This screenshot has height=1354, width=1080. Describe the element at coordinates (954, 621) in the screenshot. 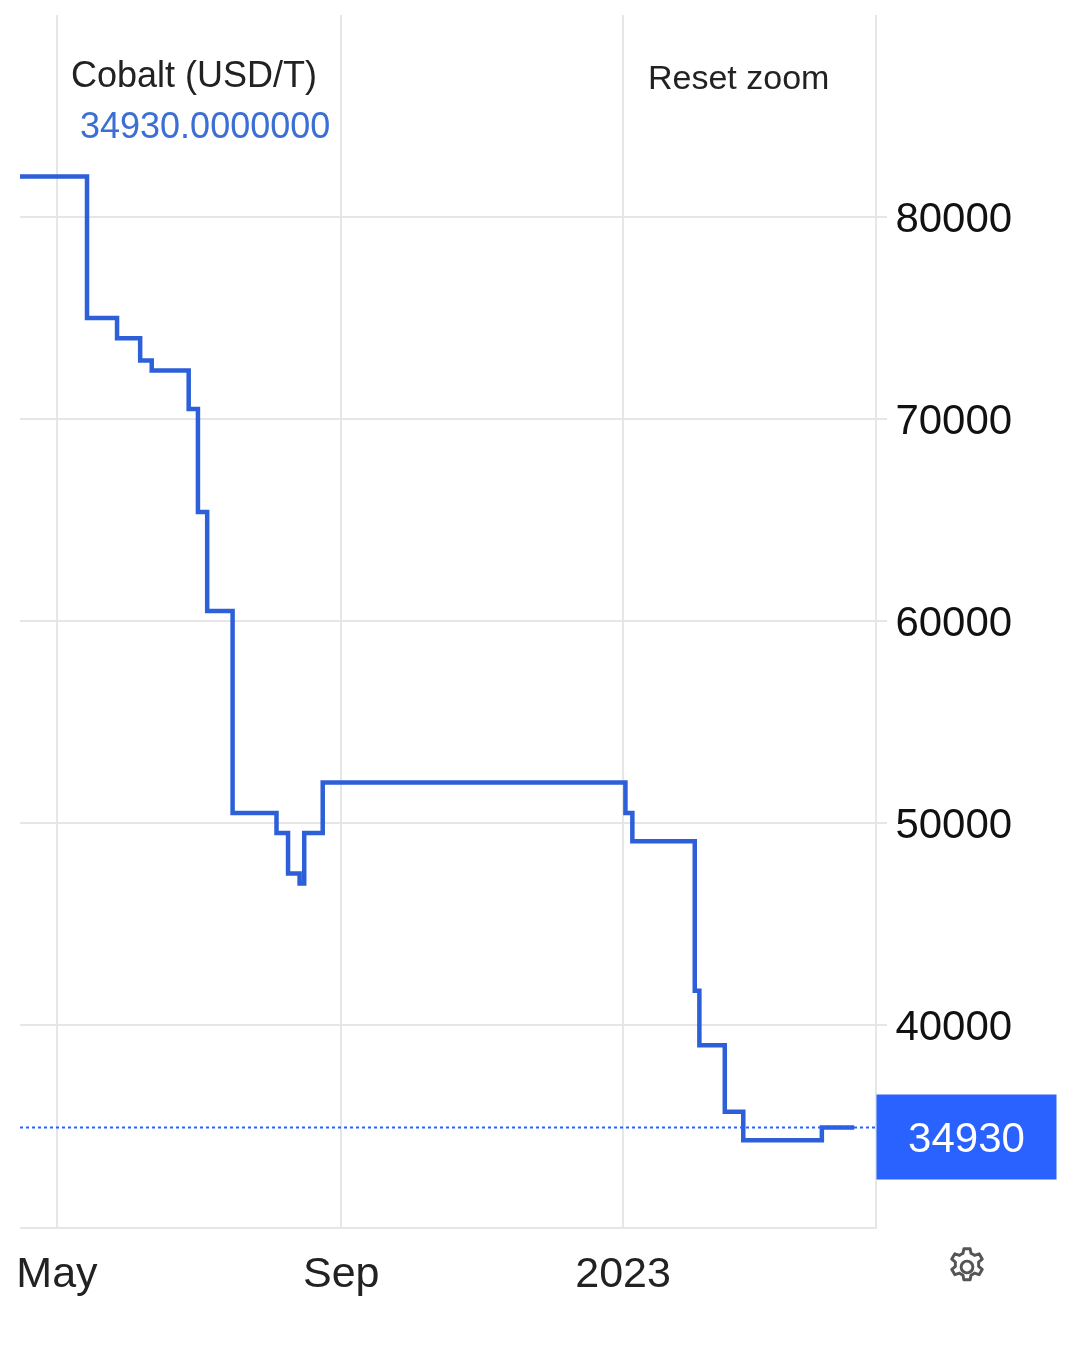

I see `y-tick-label: 60000` at that location.